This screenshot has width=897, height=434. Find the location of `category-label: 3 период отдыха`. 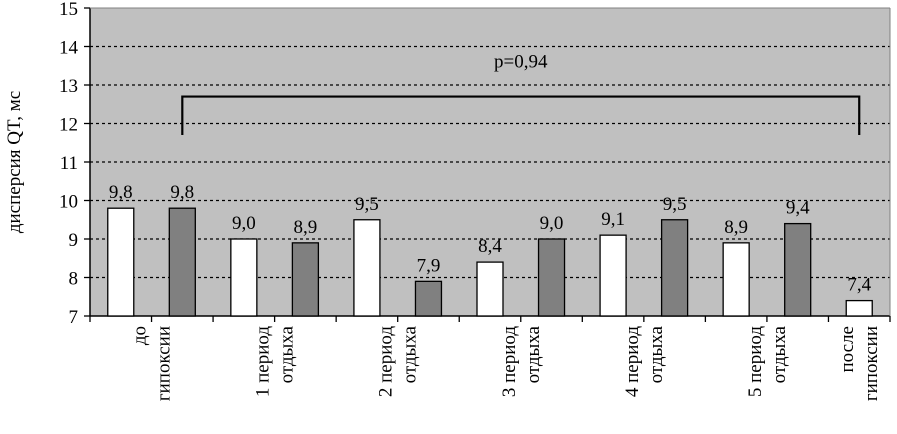

category-label: 3 период отдыха is located at coordinates (521, 361).